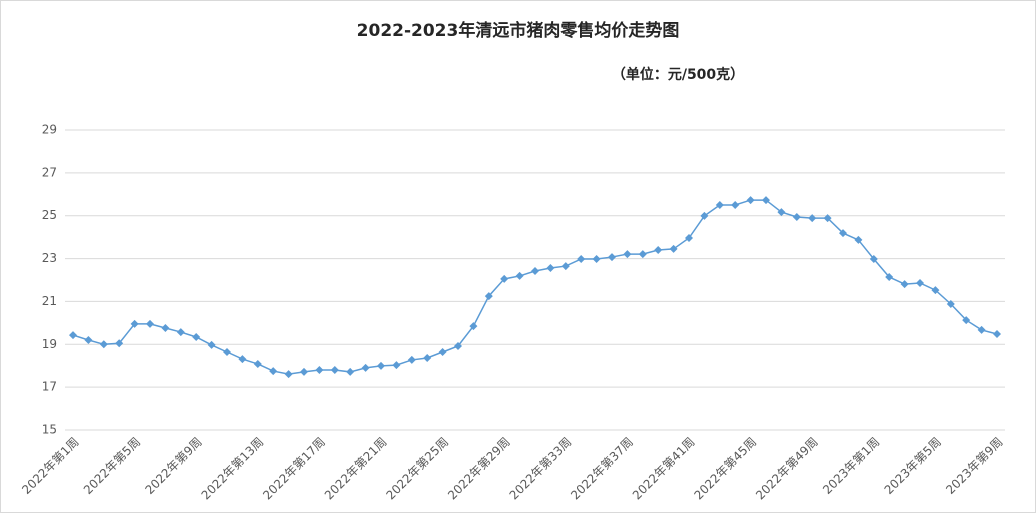 The height and width of the screenshot is (513, 1036). Describe the element at coordinates (518, 30) in the screenshot. I see `chart-title: 2022-2023年清远市猪肉零售均价走势图` at that location.